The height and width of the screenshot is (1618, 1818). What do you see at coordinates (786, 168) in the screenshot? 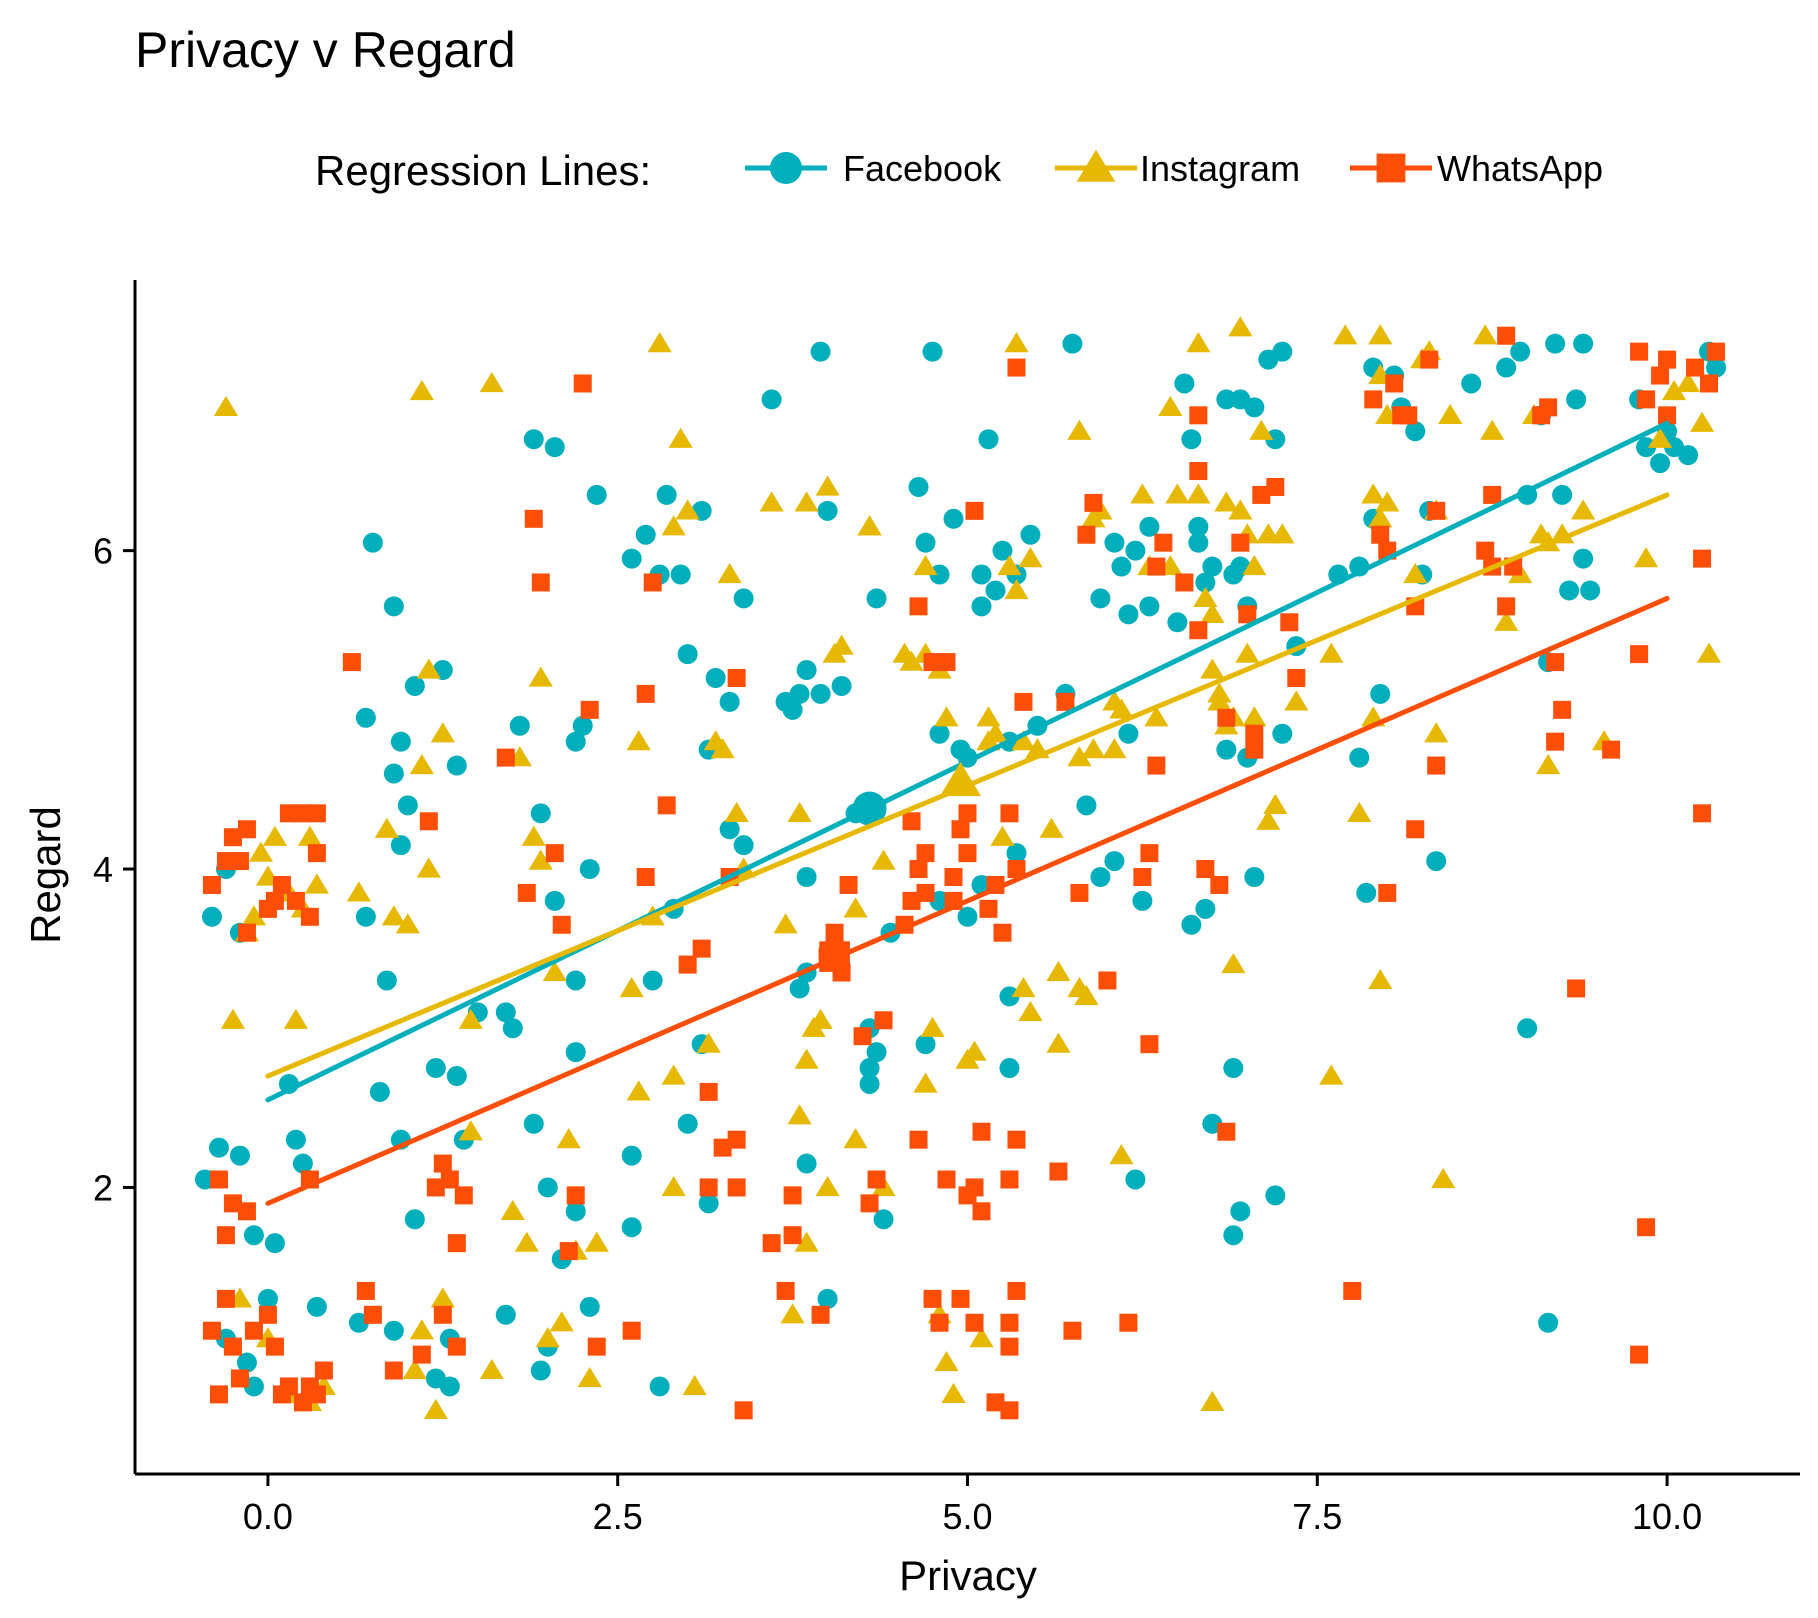
I see `legend-key-marker` at bounding box center [786, 168].